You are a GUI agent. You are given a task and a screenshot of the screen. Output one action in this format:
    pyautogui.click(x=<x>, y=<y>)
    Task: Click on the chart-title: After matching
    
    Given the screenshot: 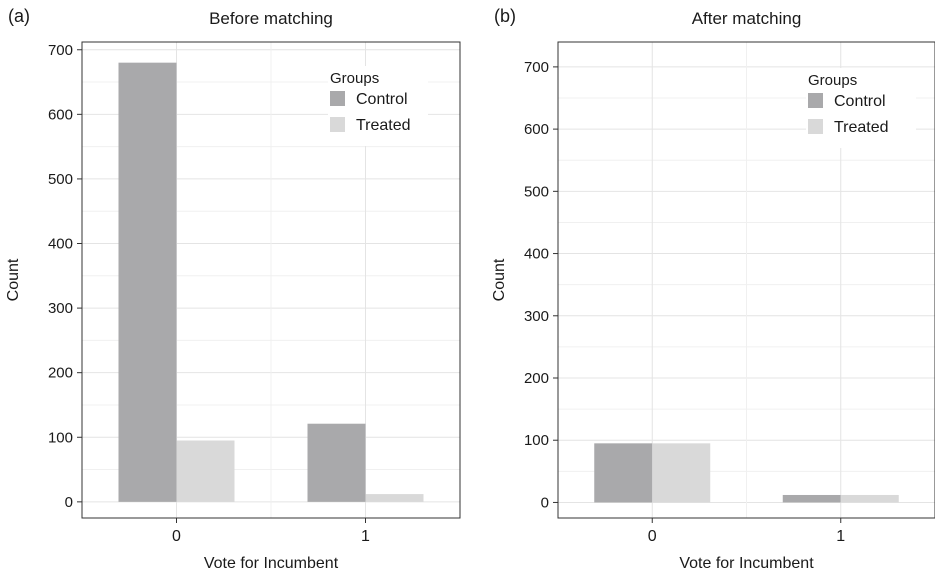 What is the action you would take?
    pyautogui.click(x=747, y=18)
    